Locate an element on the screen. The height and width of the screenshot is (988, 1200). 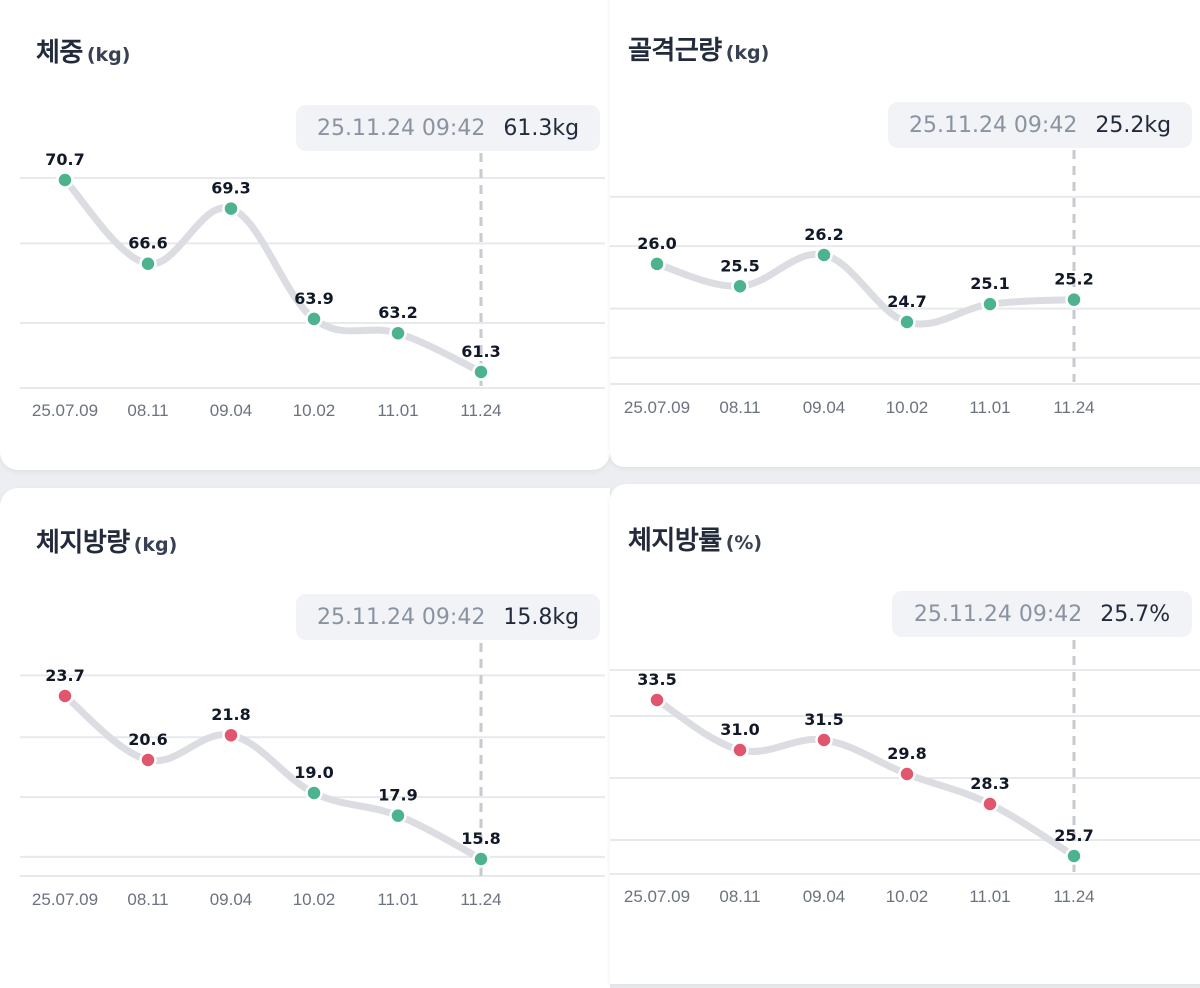
data-label: 31.5 is located at coordinates (823, 719).